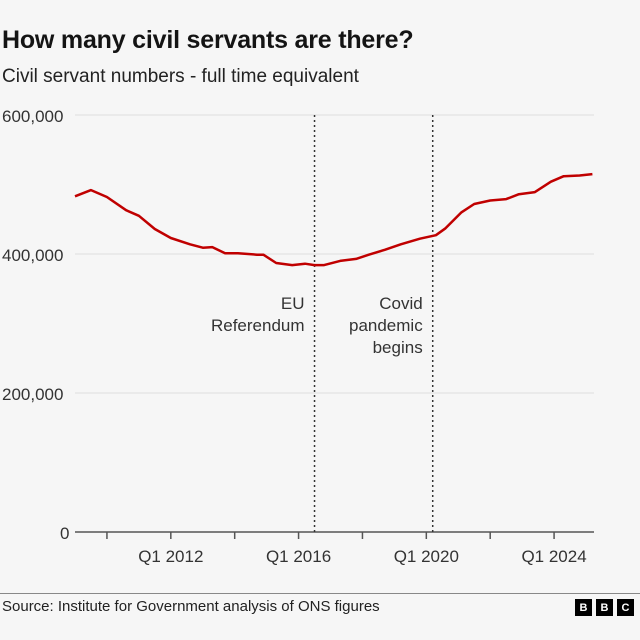 The width and height of the screenshot is (640, 640). I want to click on footer-divider, so click(320, 593).